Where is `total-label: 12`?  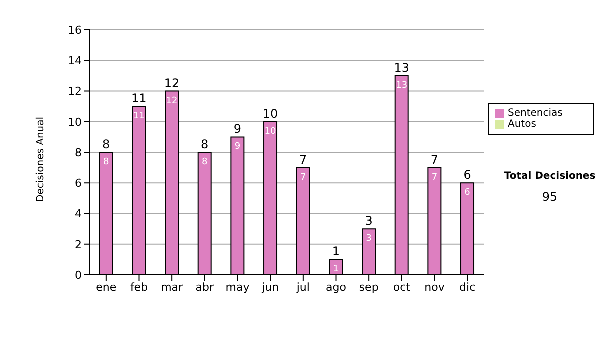 total-label: 12 is located at coordinates (172, 83).